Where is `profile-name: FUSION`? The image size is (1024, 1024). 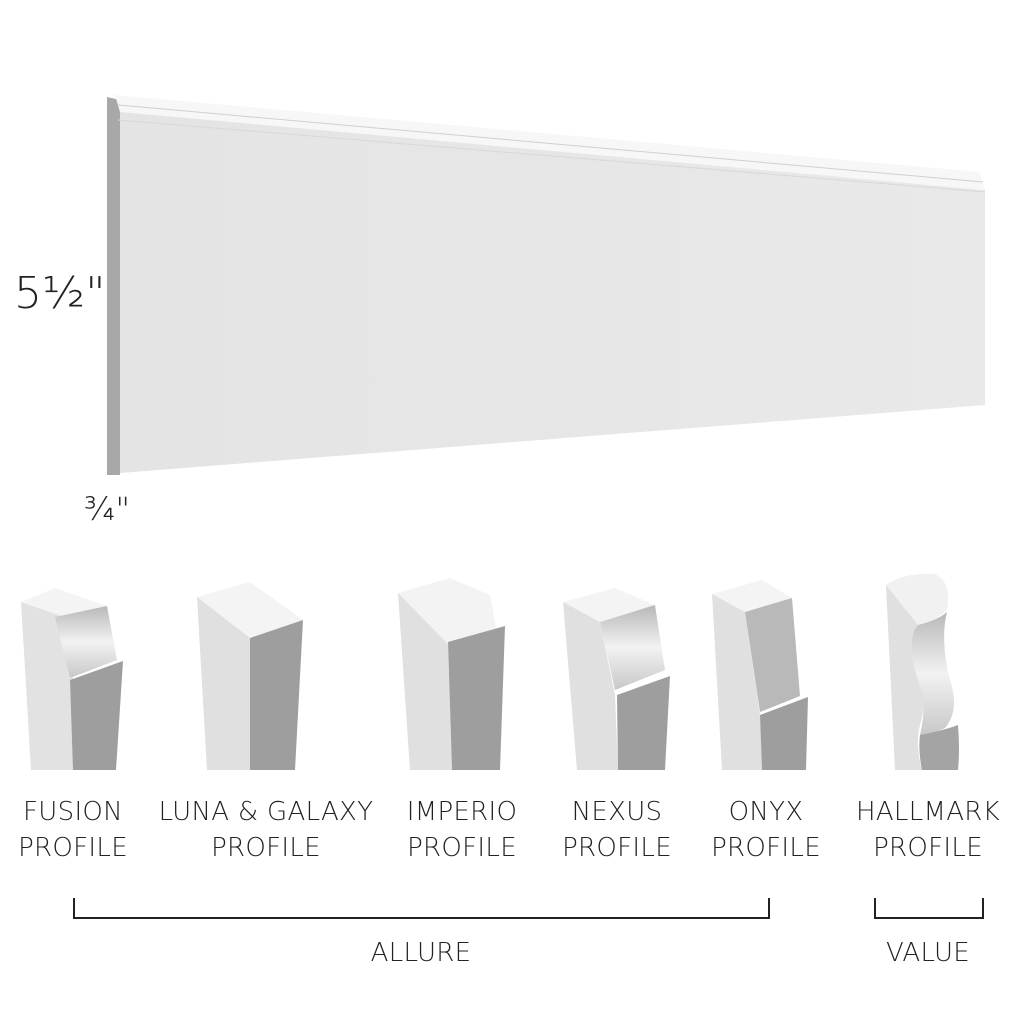 profile-name: FUSION is located at coordinates (73, 812).